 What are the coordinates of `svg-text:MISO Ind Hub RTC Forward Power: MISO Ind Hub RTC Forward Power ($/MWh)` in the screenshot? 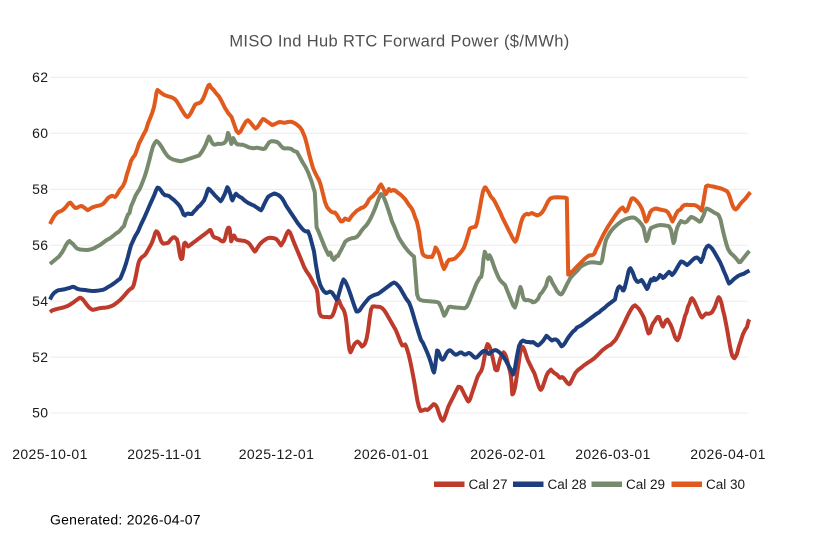 It's located at (399, 42).